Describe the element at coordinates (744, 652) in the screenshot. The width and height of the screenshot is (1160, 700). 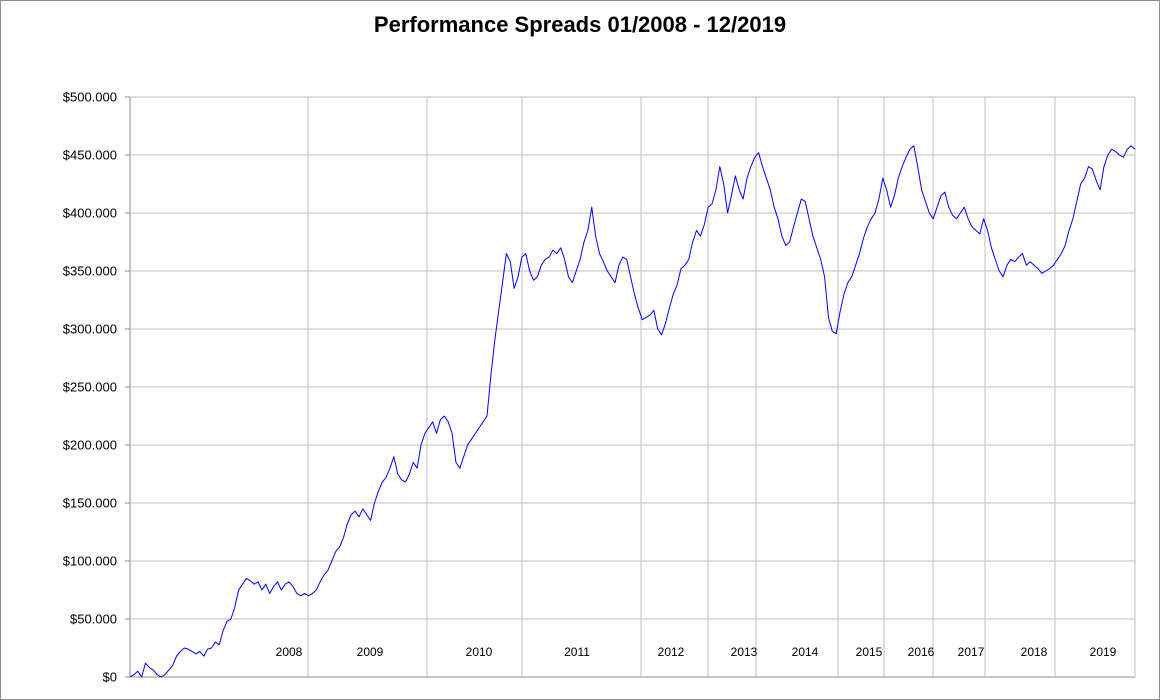
I see `year-label: 2013` at that location.